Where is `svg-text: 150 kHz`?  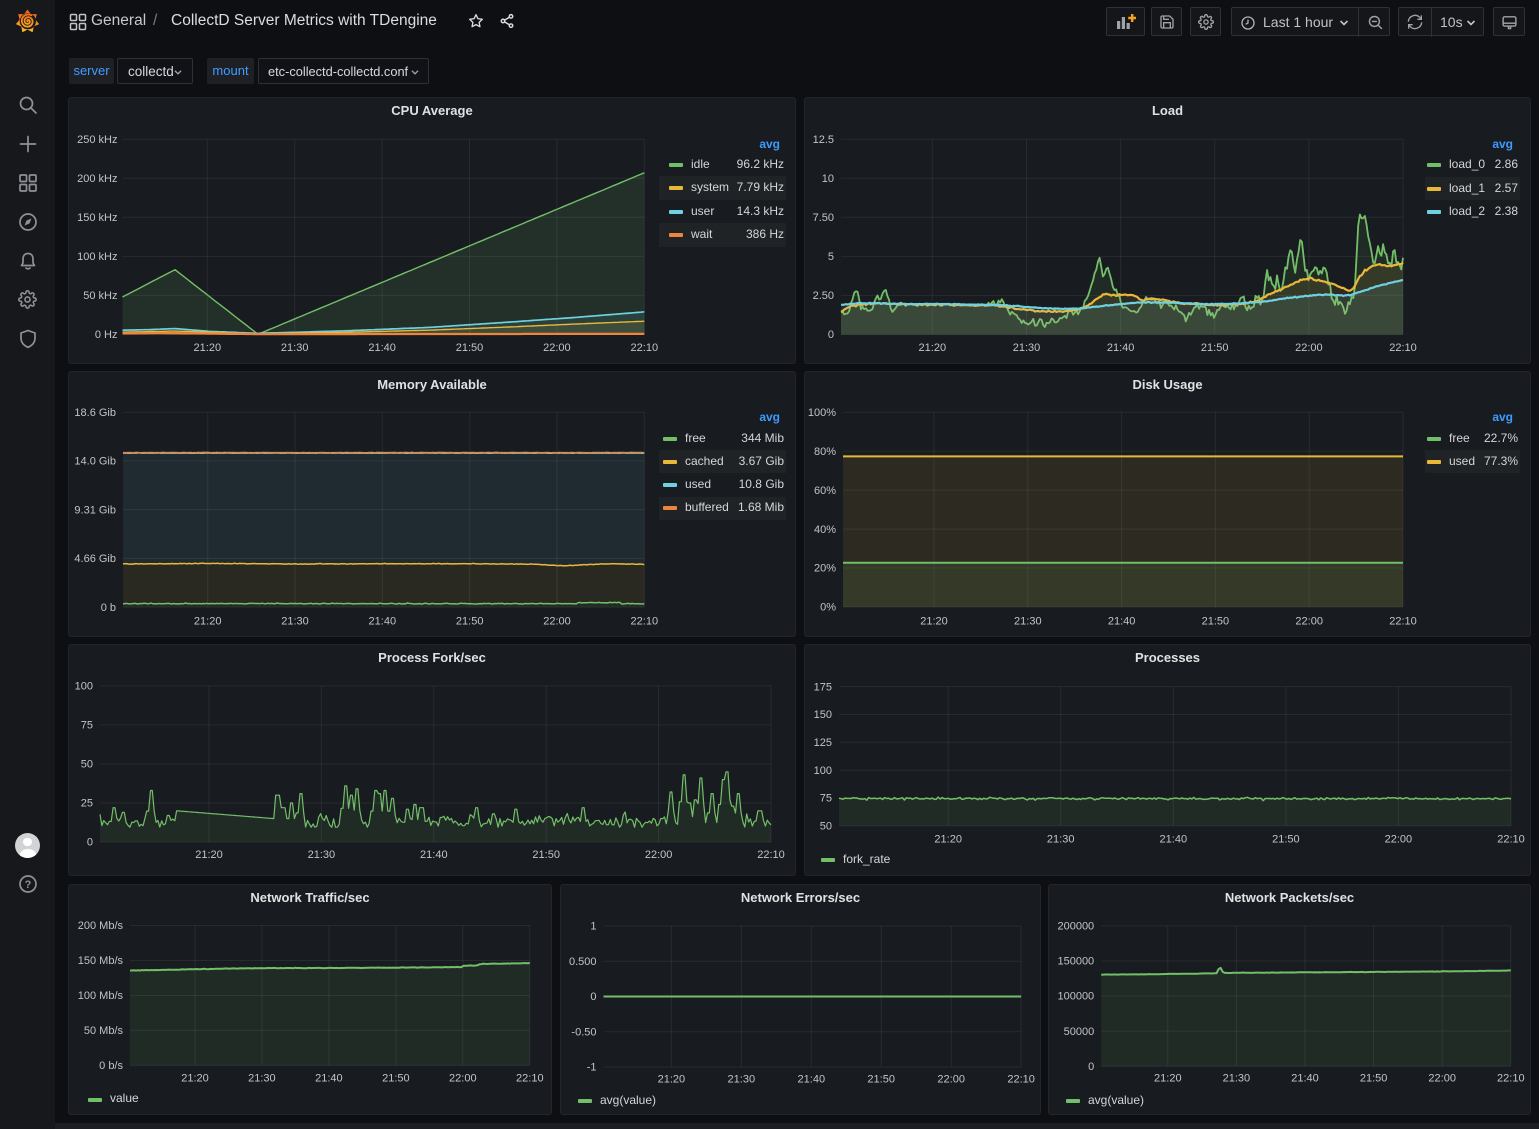 svg-text: 150 kHz is located at coordinates (97, 218).